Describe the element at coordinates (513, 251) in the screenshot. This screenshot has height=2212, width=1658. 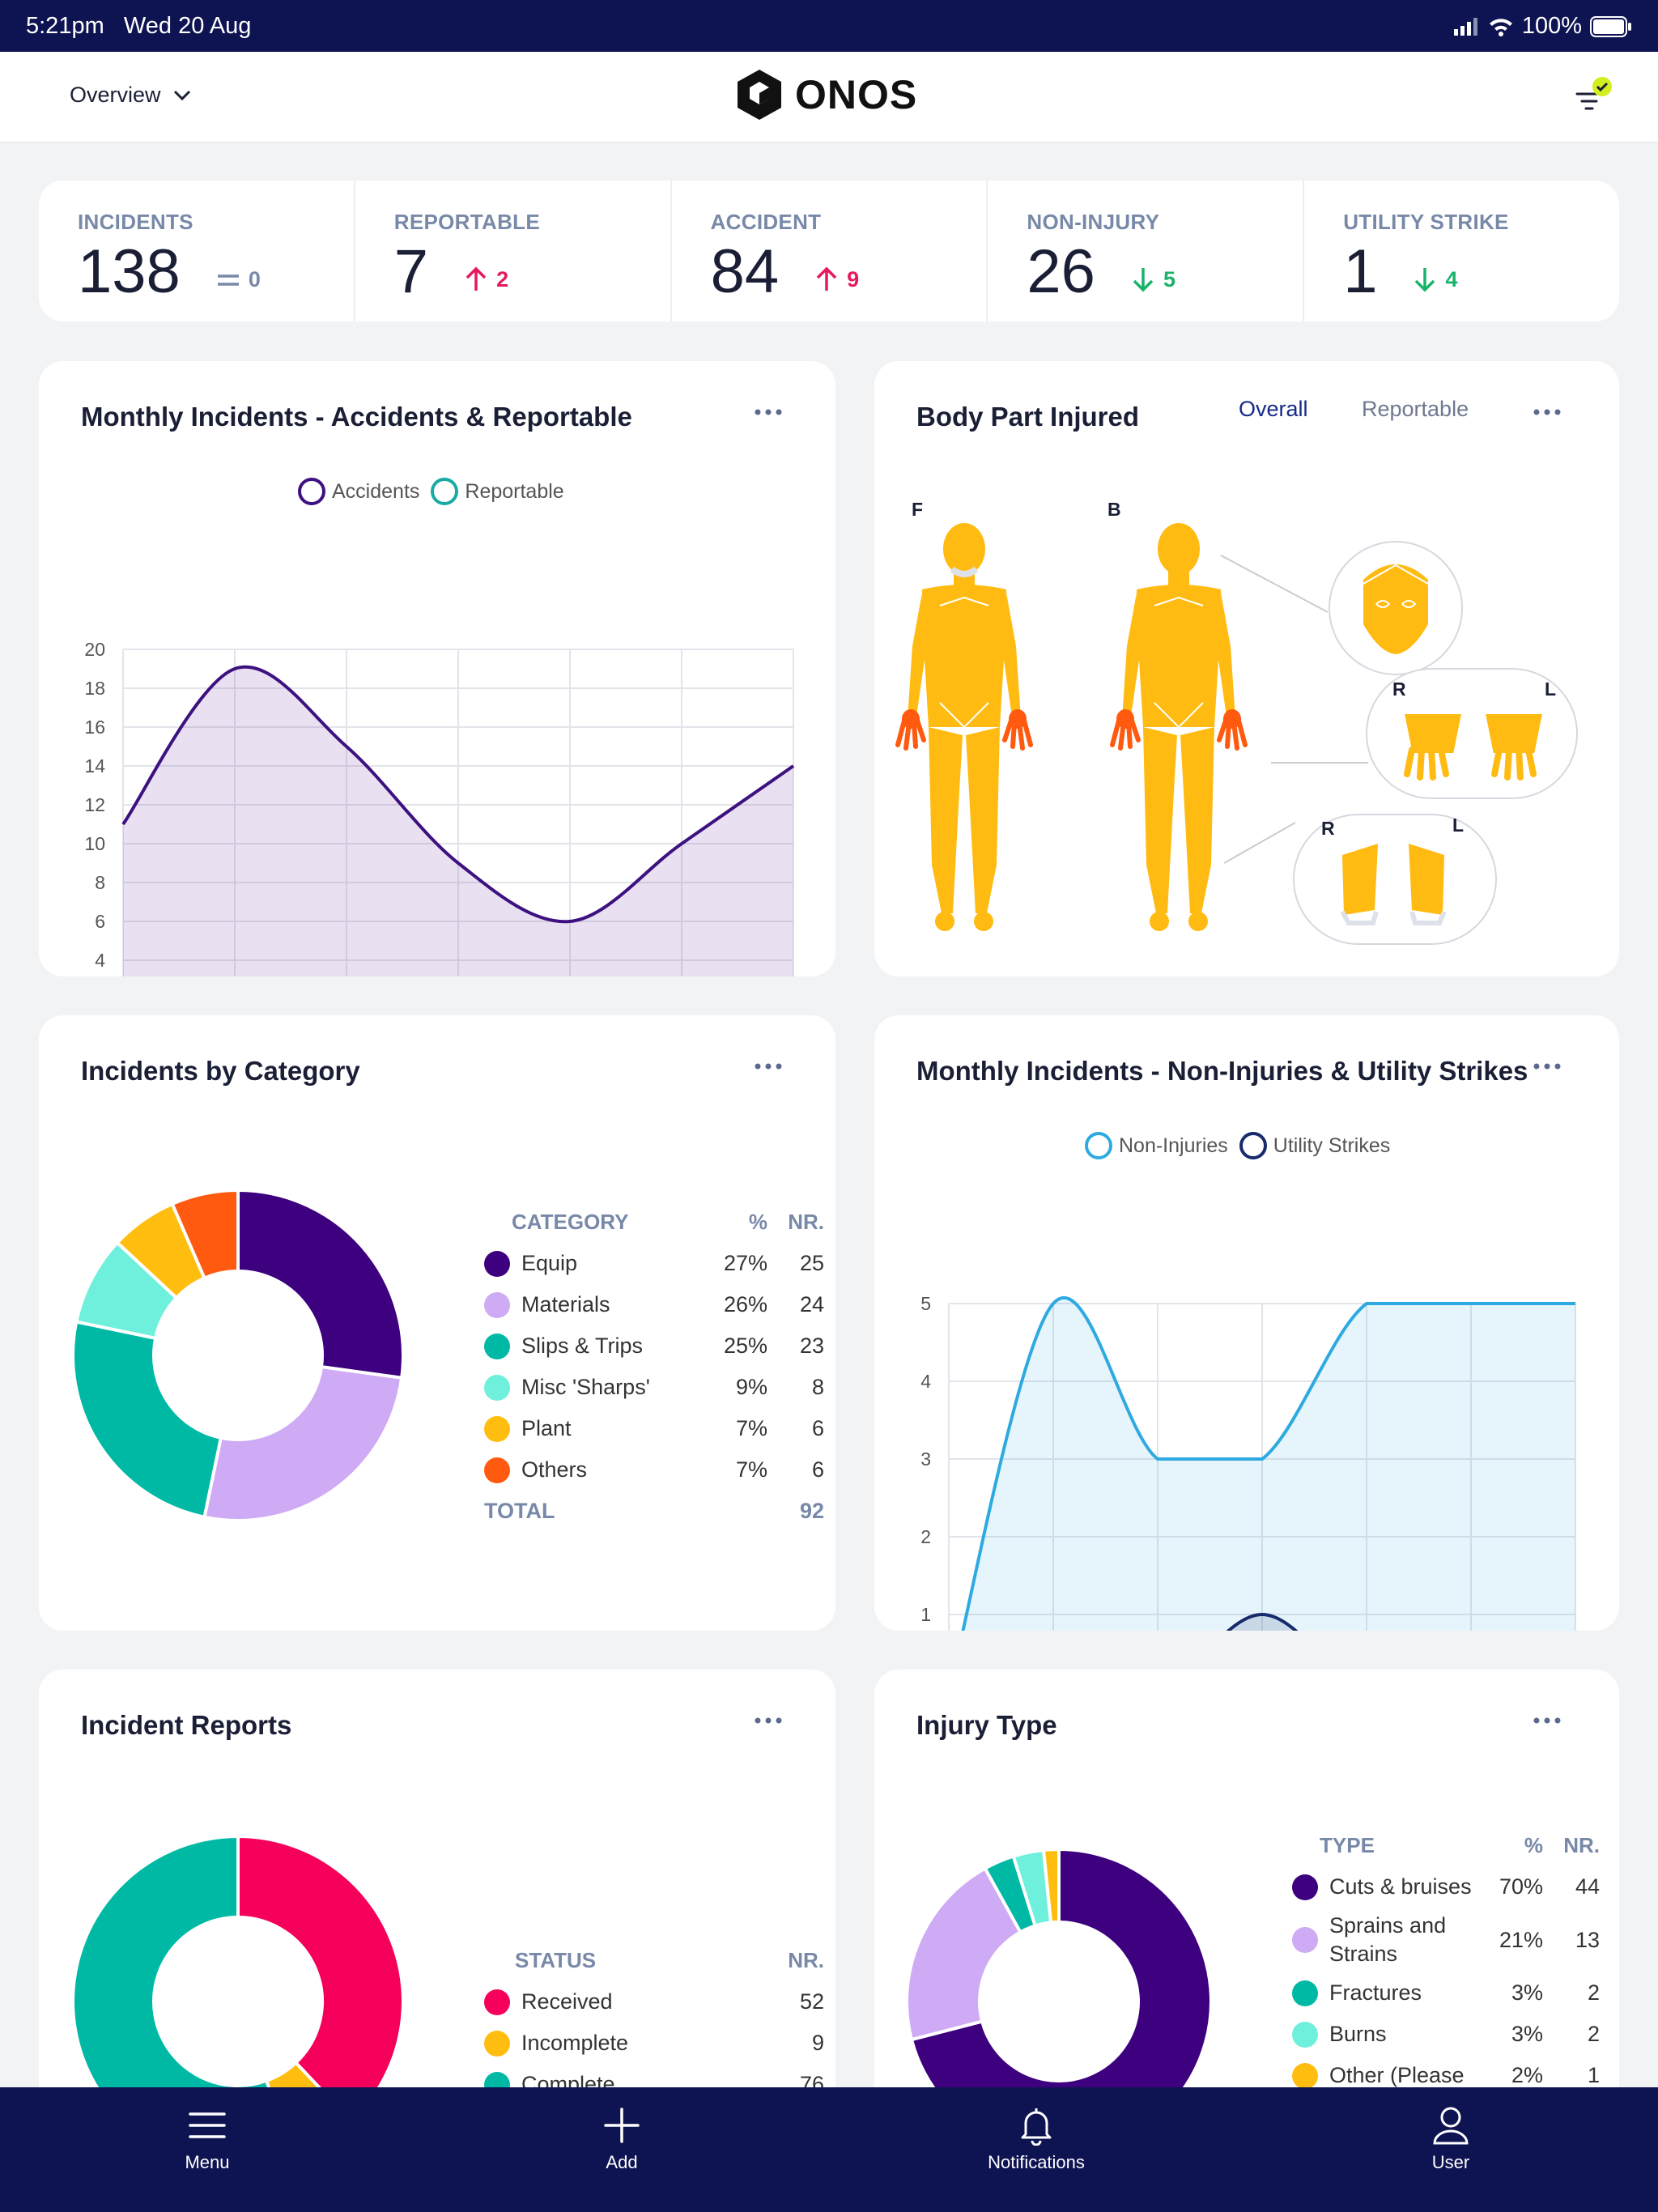
I see `kpi-tile: REPORTABLE 7 2` at that location.